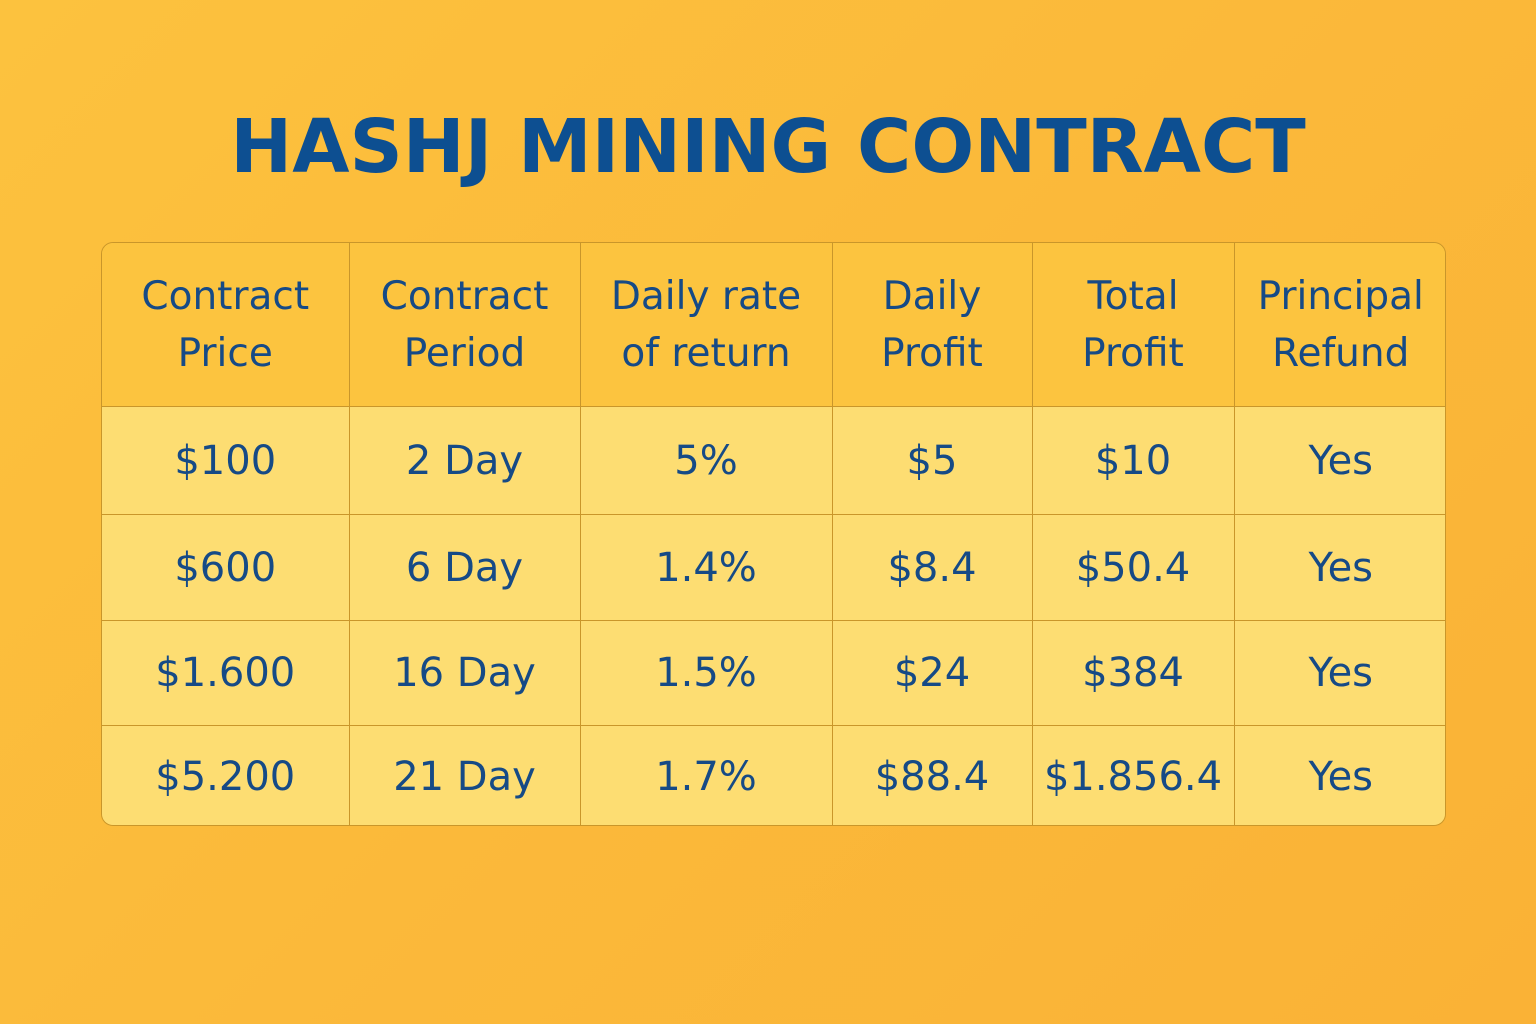 This screenshot has width=1536, height=1024. What do you see at coordinates (1133, 673) in the screenshot?
I see `cell-total-profit: $384` at bounding box center [1133, 673].